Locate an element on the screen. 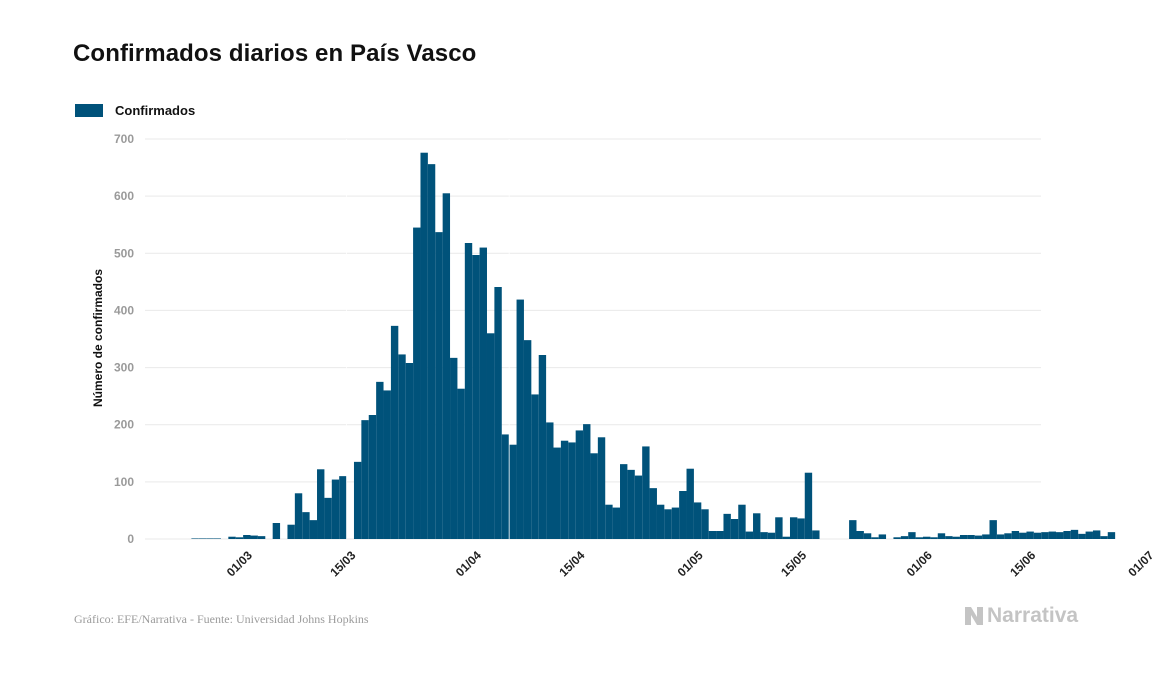  x-tick-label: 01/06 is located at coordinates (919, 563).